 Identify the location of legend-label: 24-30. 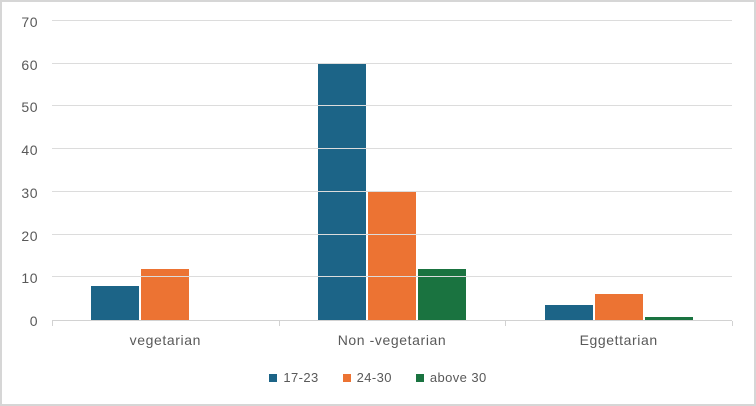
(374, 377).